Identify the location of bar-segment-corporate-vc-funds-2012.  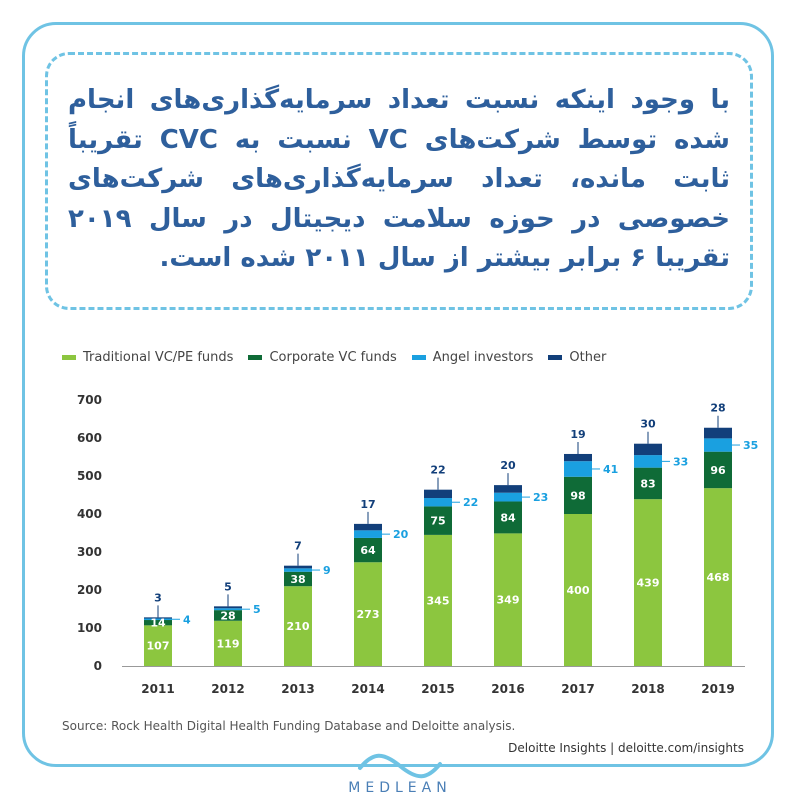
(228, 615).